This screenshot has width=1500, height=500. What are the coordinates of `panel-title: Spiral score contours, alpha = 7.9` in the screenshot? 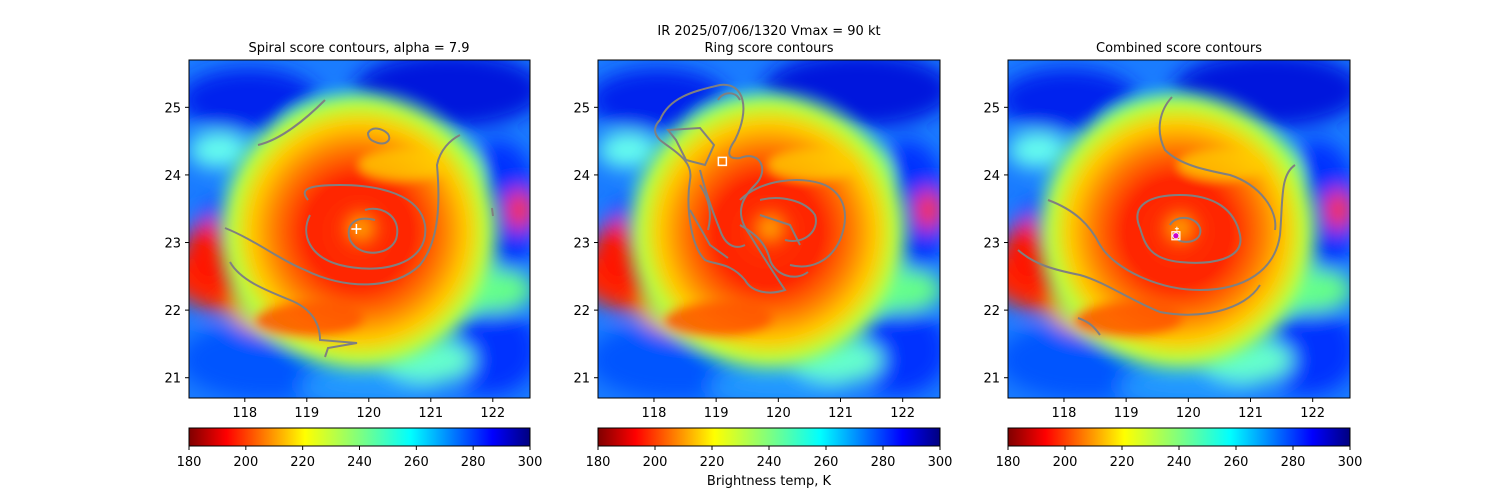 It's located at (358, 48).